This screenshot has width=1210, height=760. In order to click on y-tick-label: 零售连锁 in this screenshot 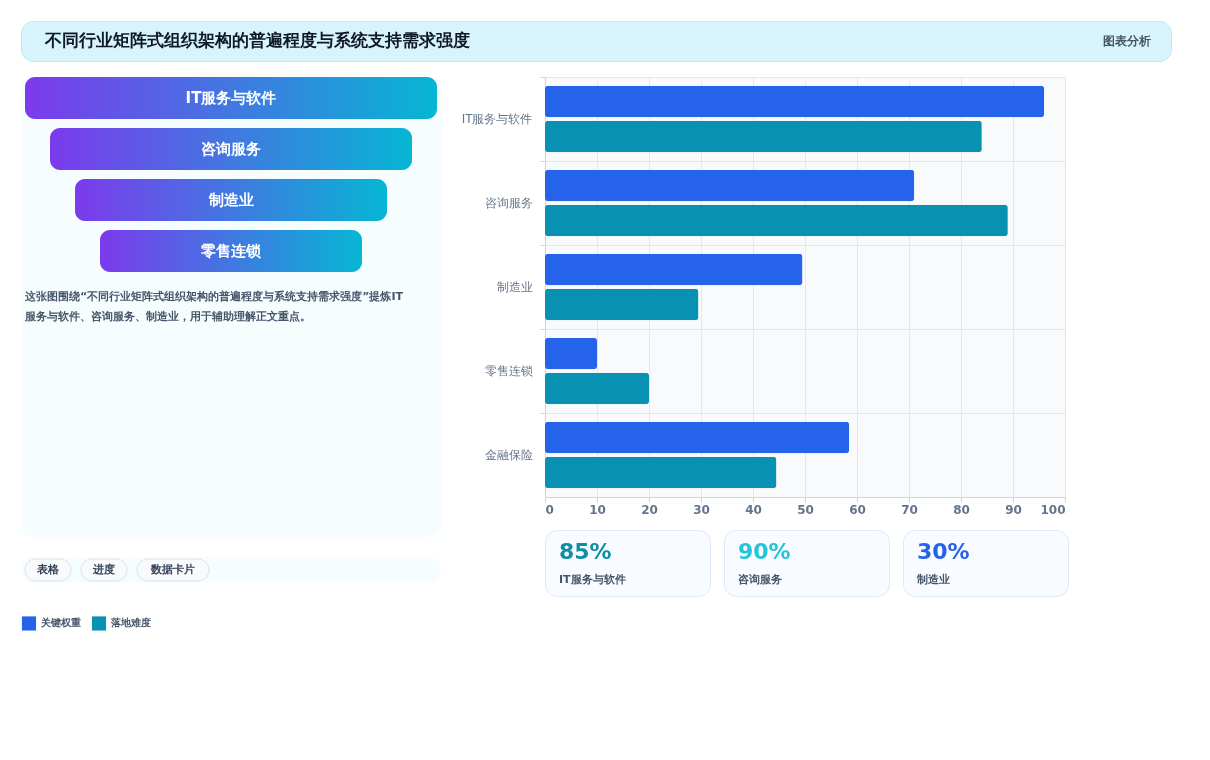, I will do `click(508, 371)`.